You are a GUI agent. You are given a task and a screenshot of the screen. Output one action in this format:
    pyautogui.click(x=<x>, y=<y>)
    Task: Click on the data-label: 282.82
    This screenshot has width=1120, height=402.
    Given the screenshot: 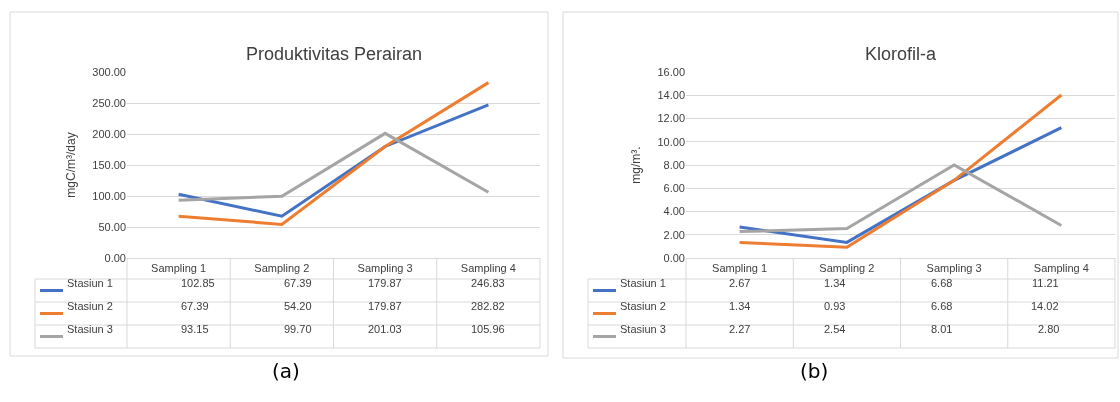 What is the action you would take?
    pyautogui.click(x=488, y=306)
    